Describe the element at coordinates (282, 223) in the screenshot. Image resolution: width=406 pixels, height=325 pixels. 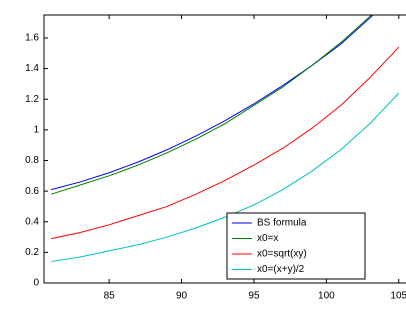
I see `legend-label: BS formula` at that location.